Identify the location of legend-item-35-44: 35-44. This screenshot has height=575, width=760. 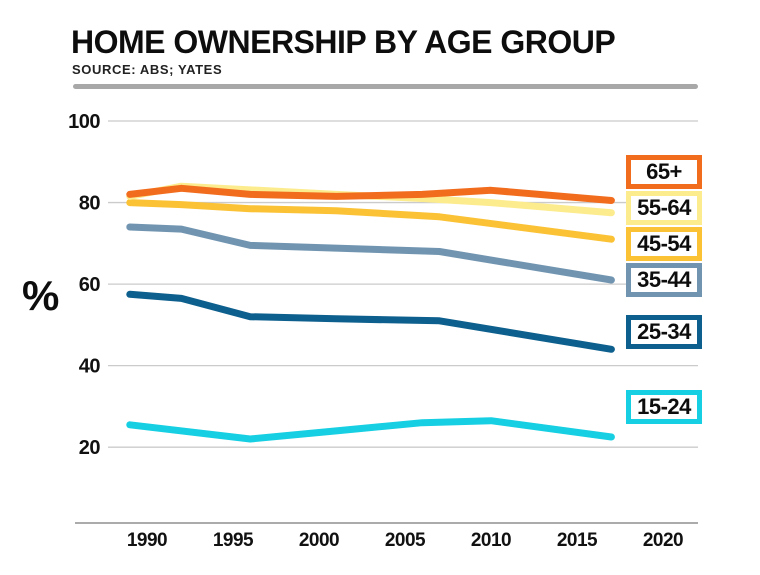
(664, 280).